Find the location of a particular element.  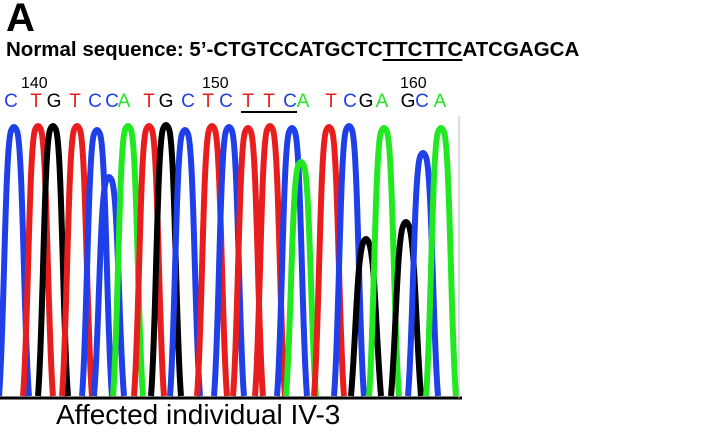

panel-letter: A is located at coordinates (20, 20).